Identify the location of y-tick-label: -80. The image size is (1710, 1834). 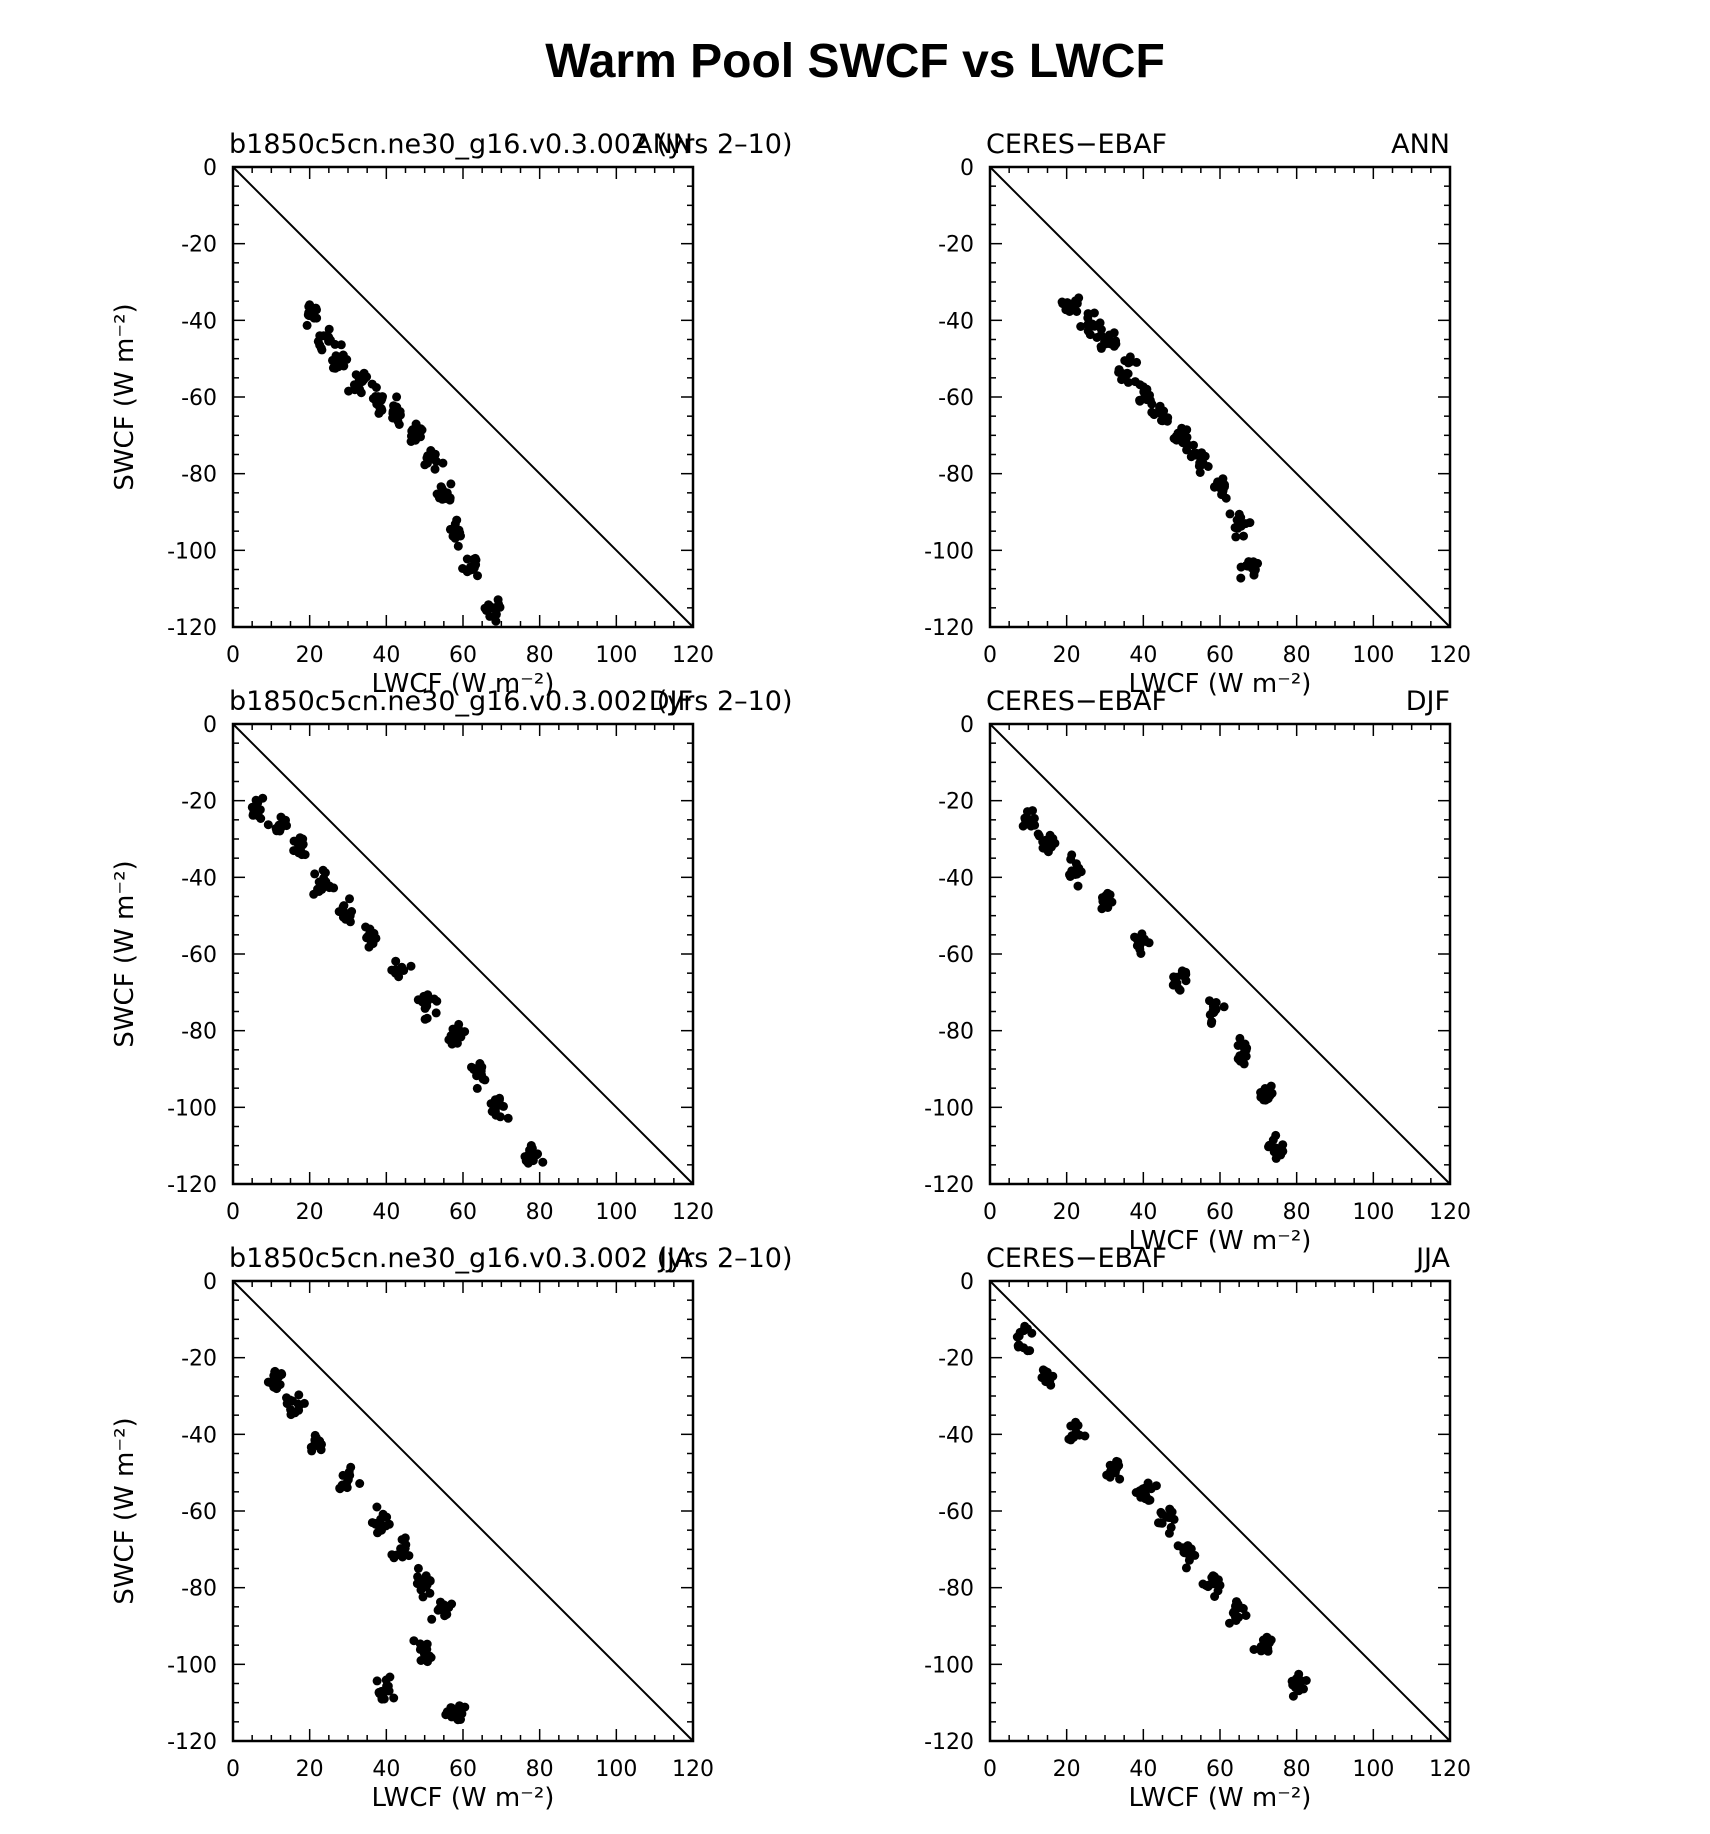
(956, 1589).